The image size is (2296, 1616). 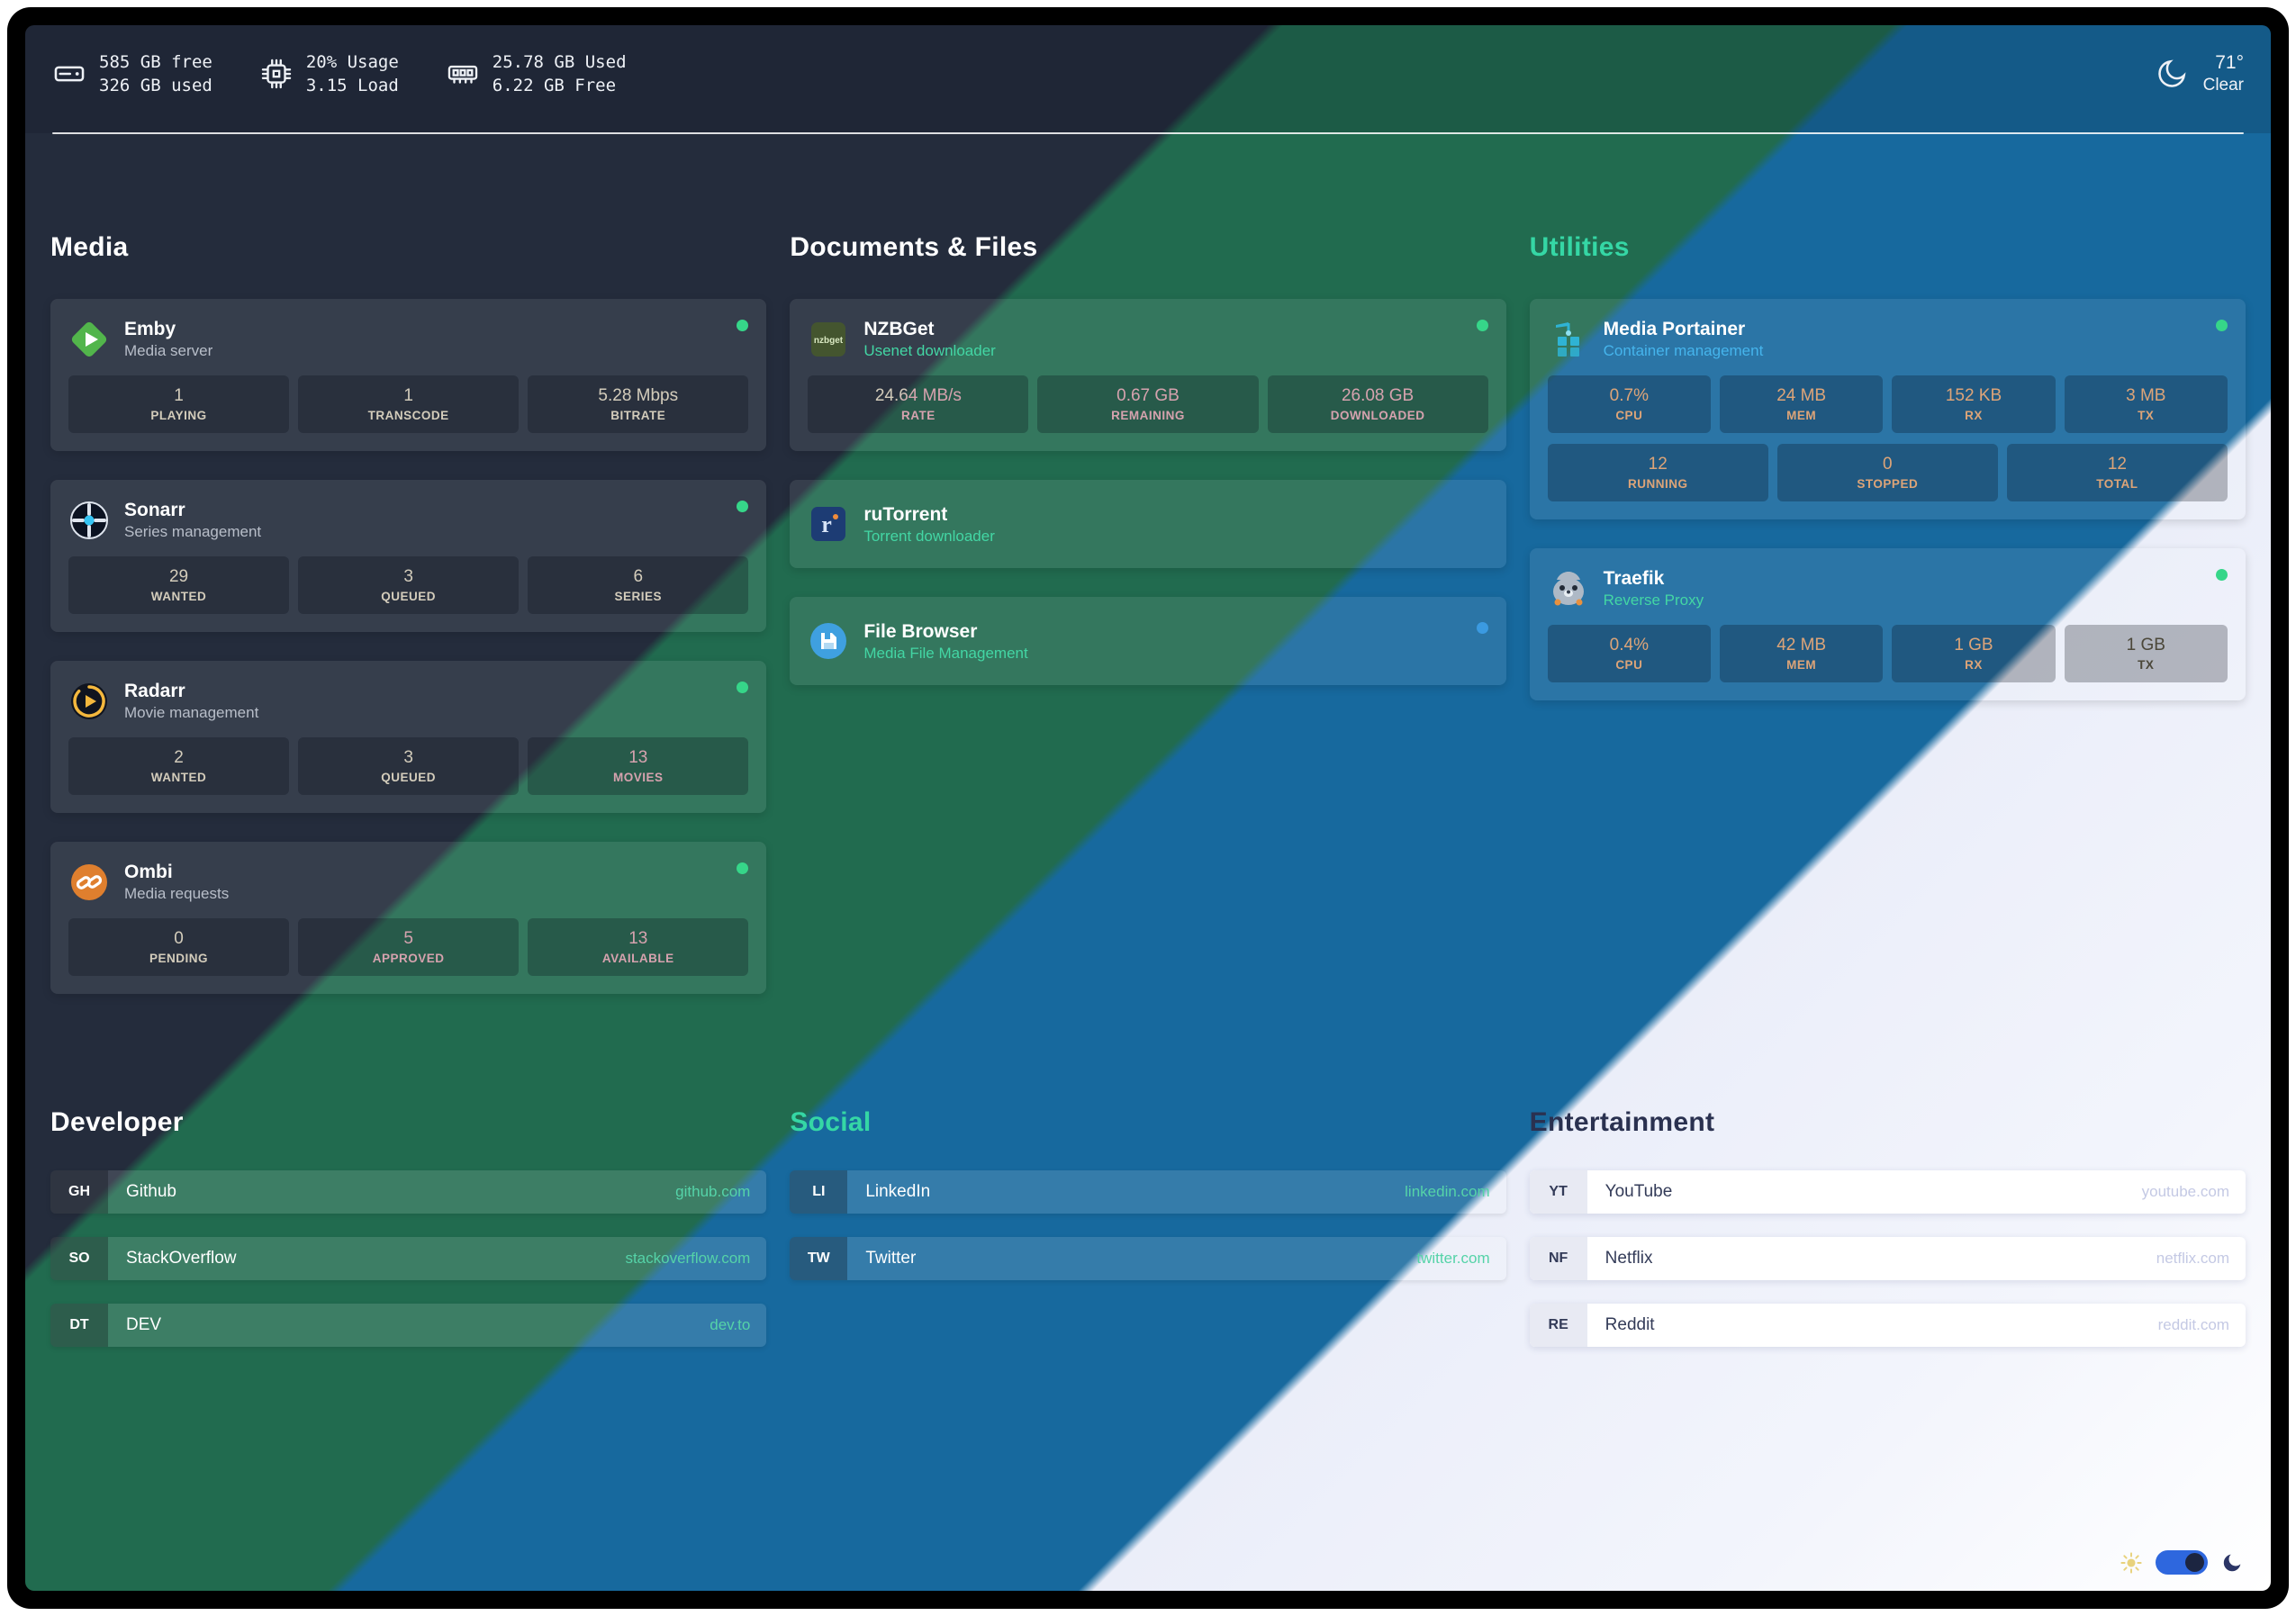 I want to click on link-stackoverflow: SO StackOverflow stackoverflow.com, so click(x=408, y=1258).